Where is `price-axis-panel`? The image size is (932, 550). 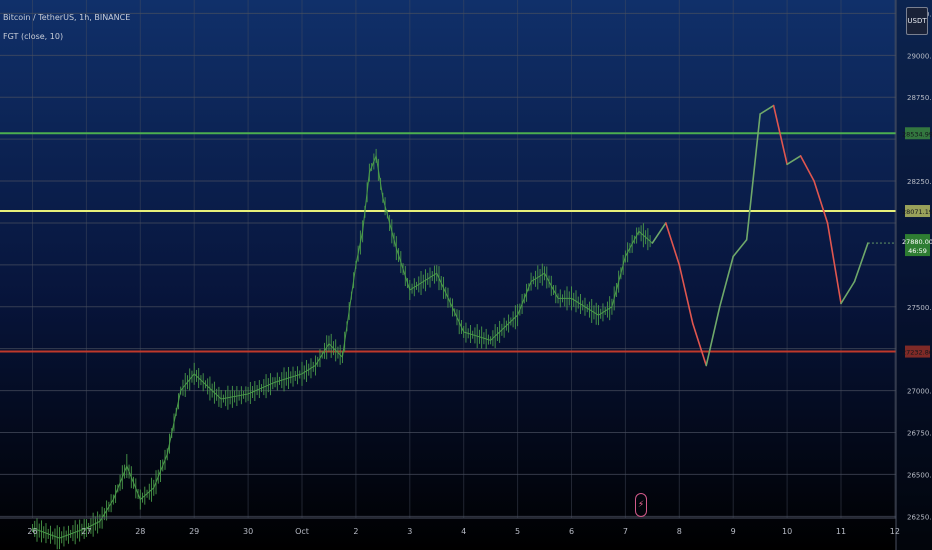
price-axis-panel is located at coordinates (914, 275).